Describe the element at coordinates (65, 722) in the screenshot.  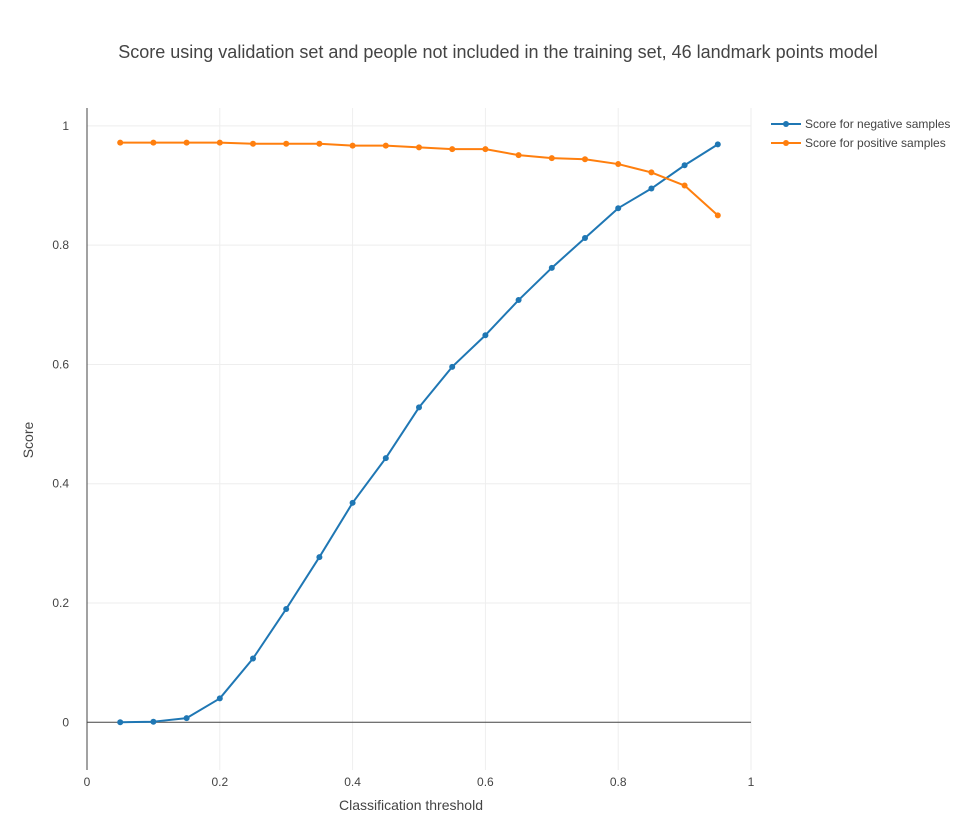
I see `y-tick-label: 0` at that location.